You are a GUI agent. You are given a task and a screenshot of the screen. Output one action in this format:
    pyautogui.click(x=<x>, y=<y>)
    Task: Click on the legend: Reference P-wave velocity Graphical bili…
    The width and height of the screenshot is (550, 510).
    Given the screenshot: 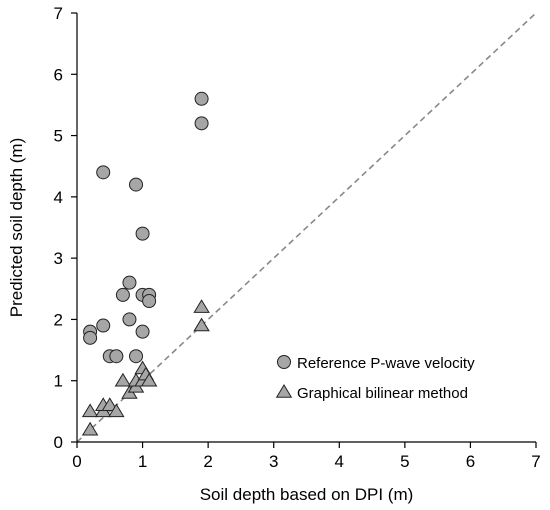 What is the action you would take?
    pyautogui.click(x=375, y=378)
    